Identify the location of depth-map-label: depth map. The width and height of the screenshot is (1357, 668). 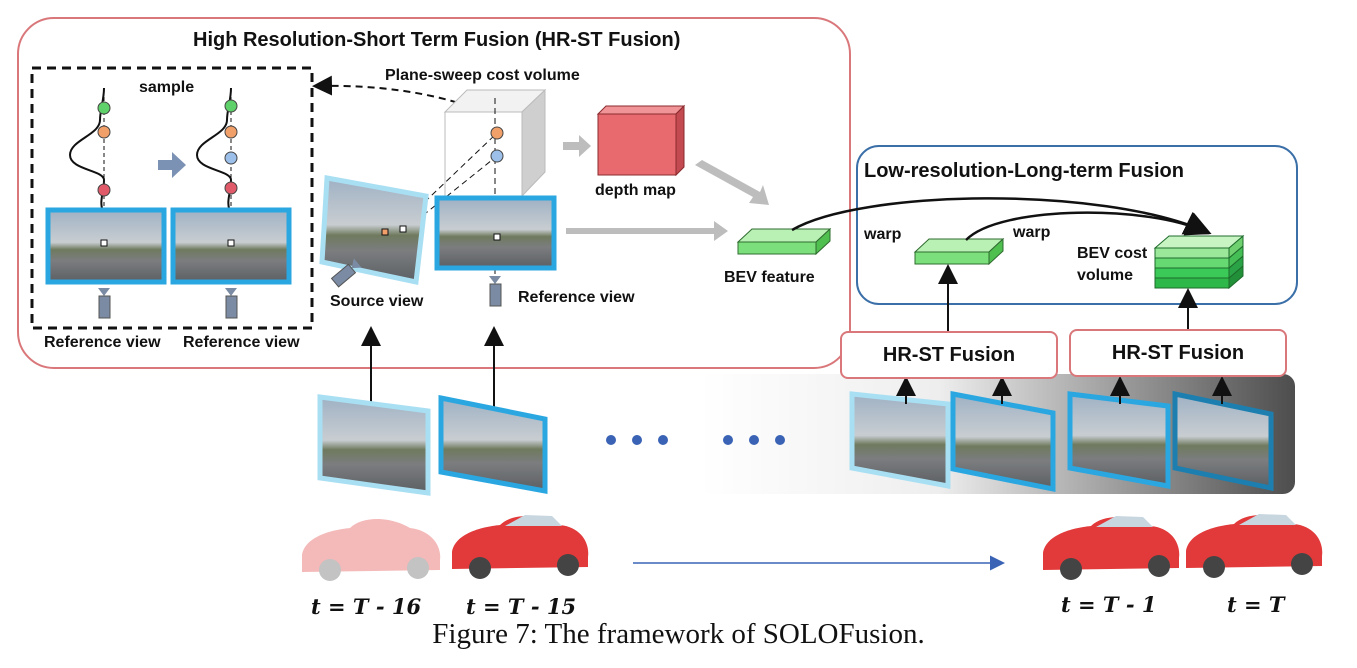
(635, 190).